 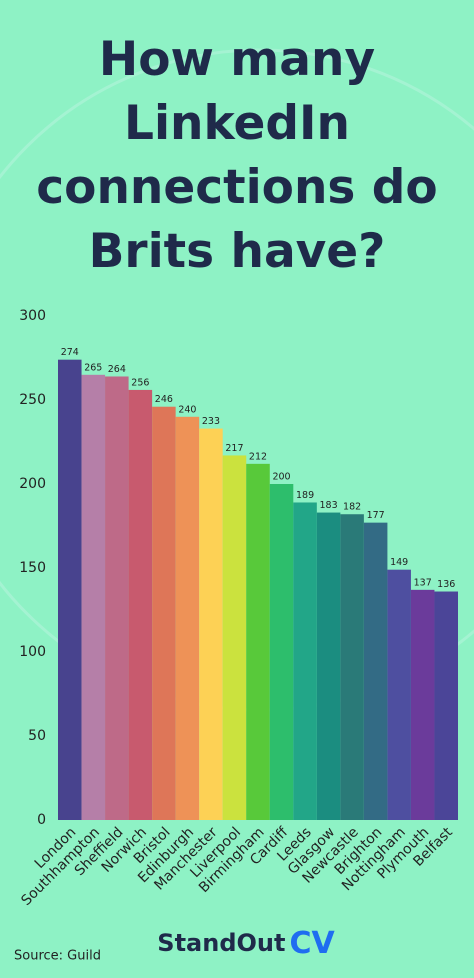 I want to click on value-label: 200, so click(x=281, y=477).